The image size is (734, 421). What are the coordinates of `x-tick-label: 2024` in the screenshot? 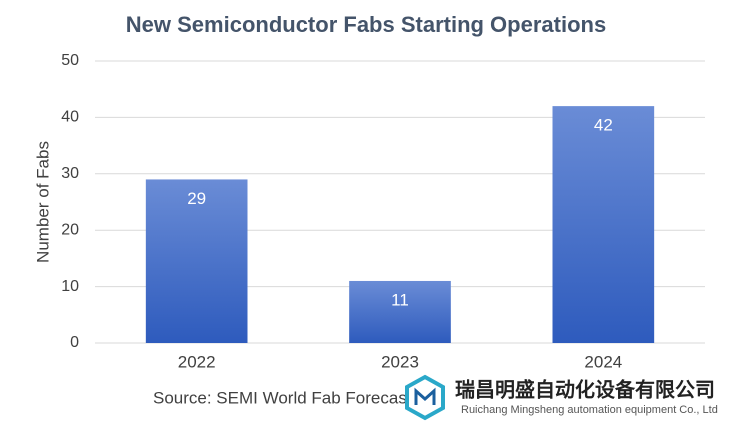 It's located at (603, 361).